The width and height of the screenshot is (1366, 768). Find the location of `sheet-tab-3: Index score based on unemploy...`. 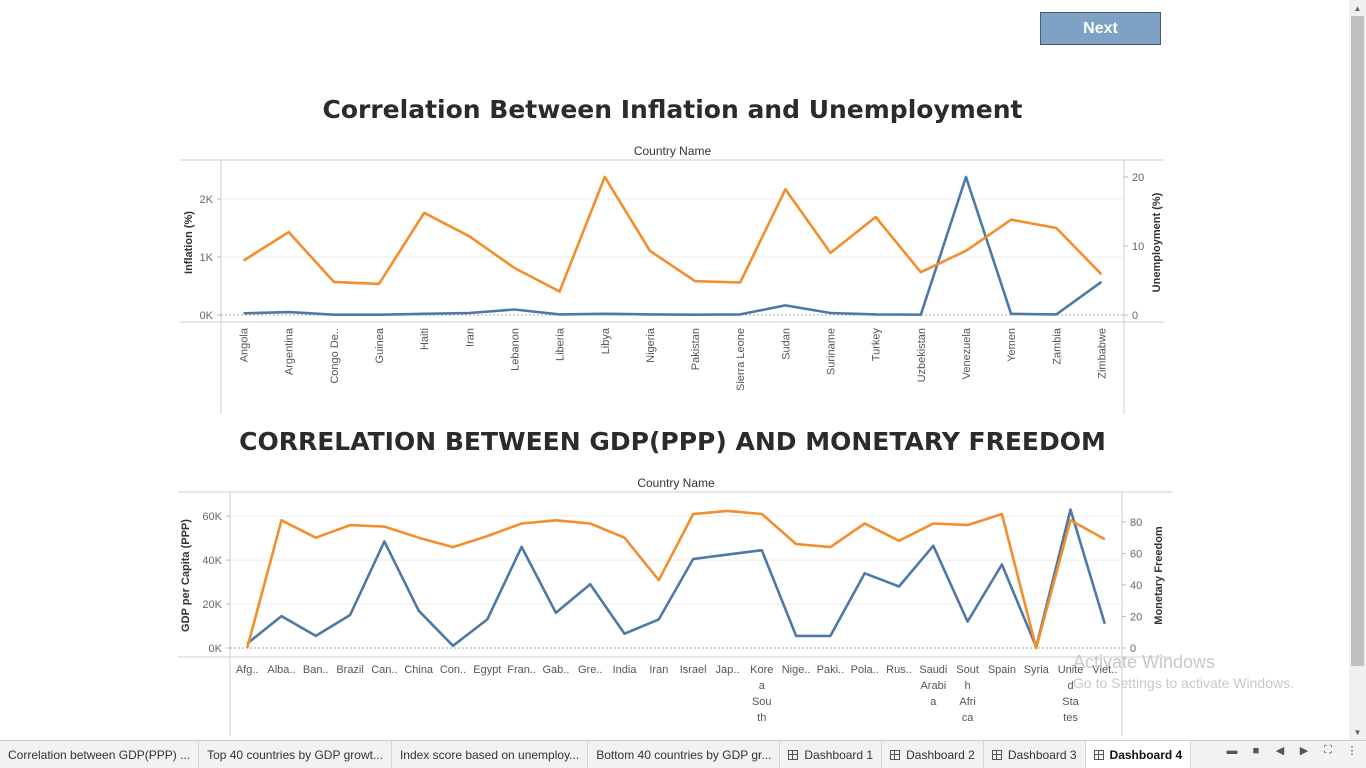

sheet-tab-3: Index score based on unemploy... is located at coordinates (490, 754).